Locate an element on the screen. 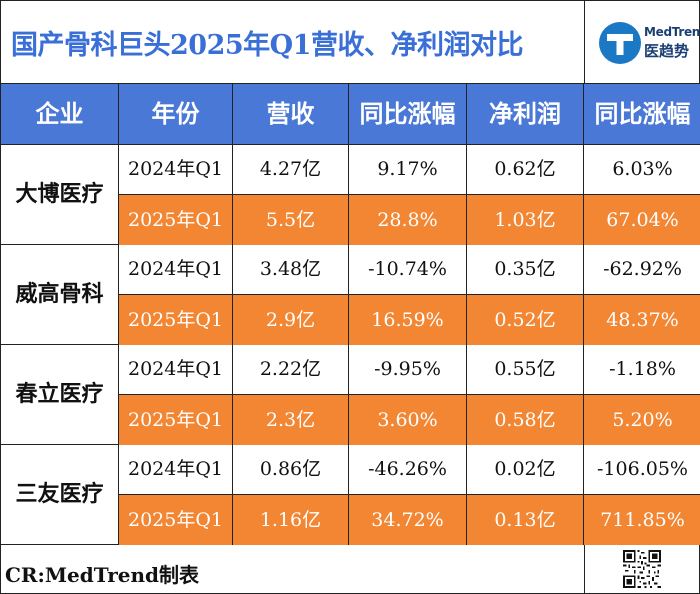 Image resolution: width=700 pixels, height=594 pixels. revenue-cell: 5.5亿 is located at coordinates (291, 220).